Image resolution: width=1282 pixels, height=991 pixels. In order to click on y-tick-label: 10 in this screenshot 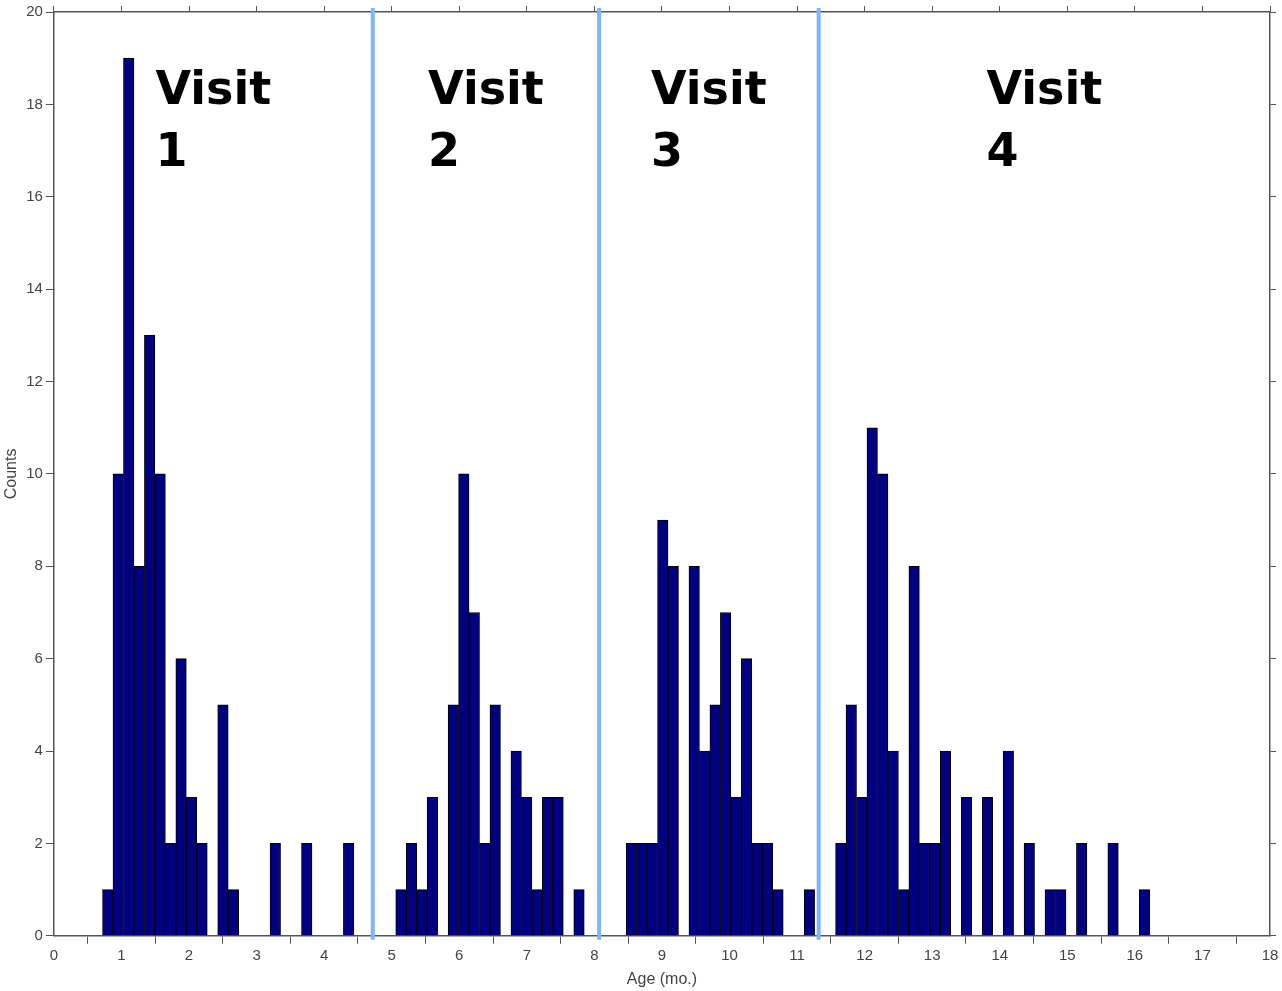, I will do `click(34, 473)`.